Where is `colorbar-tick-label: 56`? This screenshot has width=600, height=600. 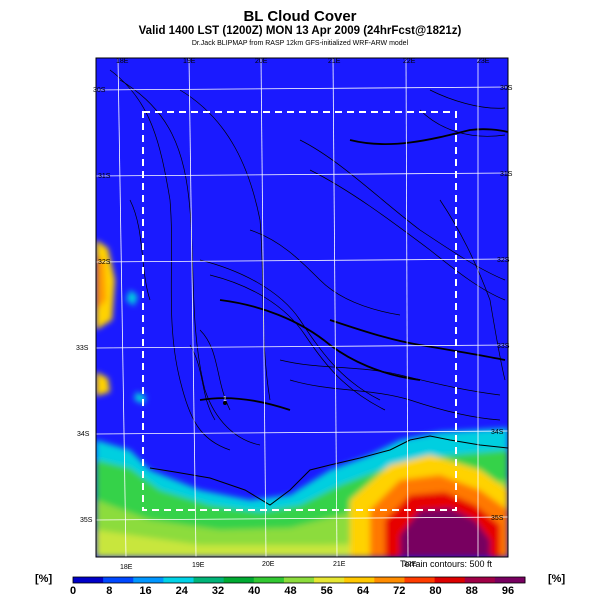 colorbar-tick-label: 56 is located at coordinates (327, 591).